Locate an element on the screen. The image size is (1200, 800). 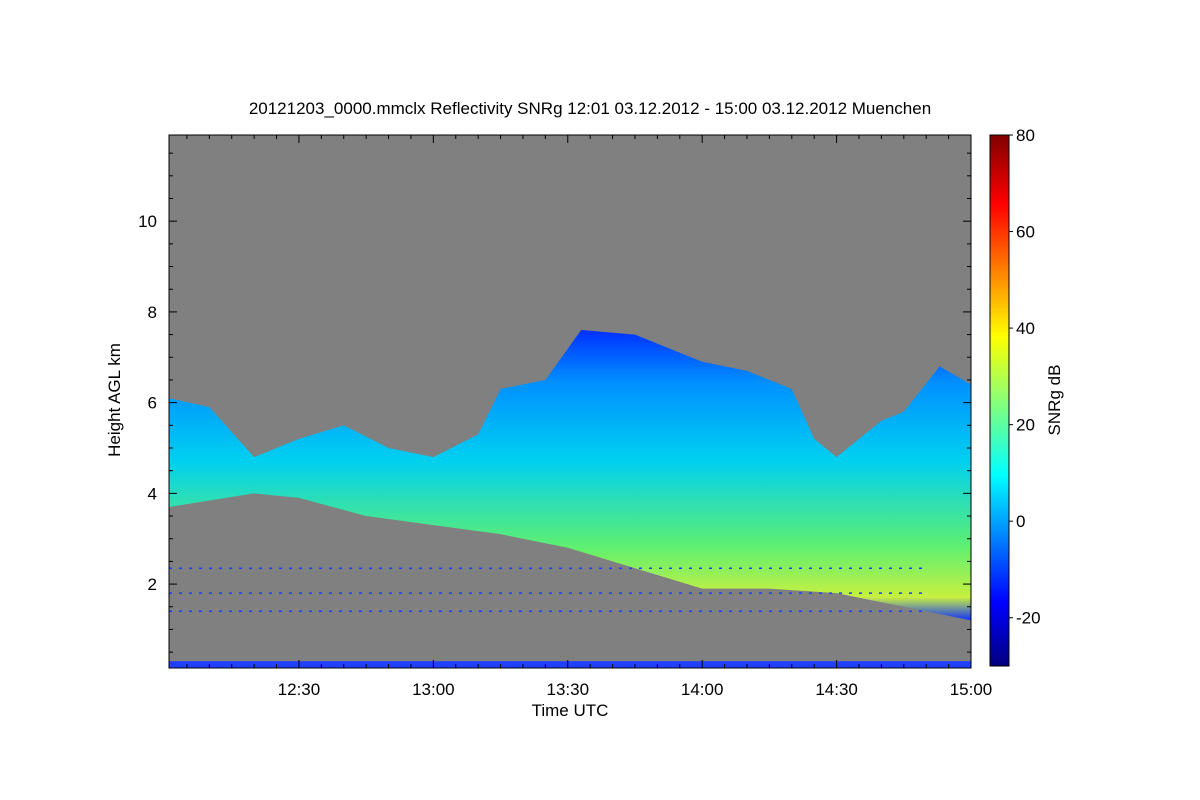
x-tick-label: 12:30 is located at coordinates (299, 689).